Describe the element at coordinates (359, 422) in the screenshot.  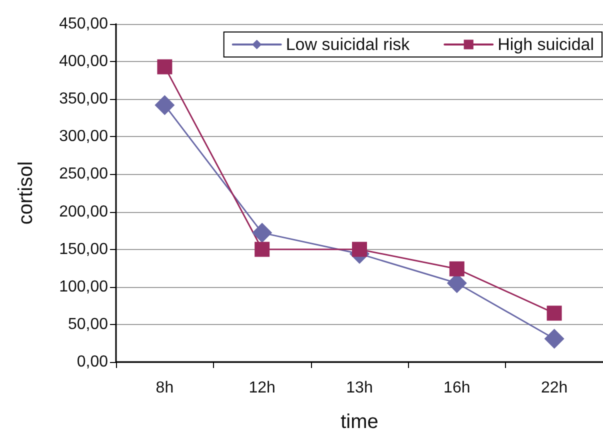
I see `x-axis-title: time` at that location.